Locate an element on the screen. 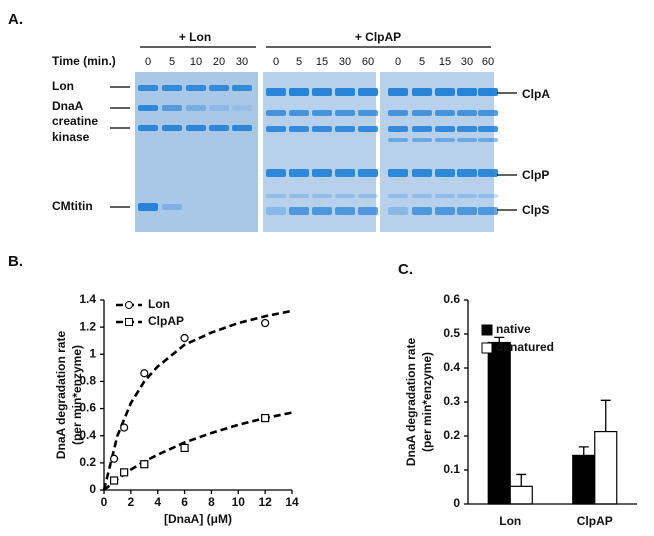  band-label: DnaA is located at coordinates (68, 106).